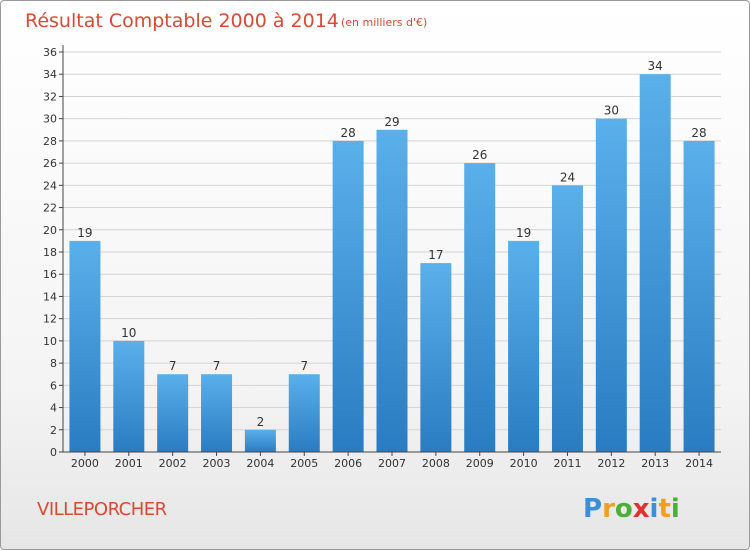 The image size is (750, 551). I want to click on x-tick-label: 2003, so click(217, 463).